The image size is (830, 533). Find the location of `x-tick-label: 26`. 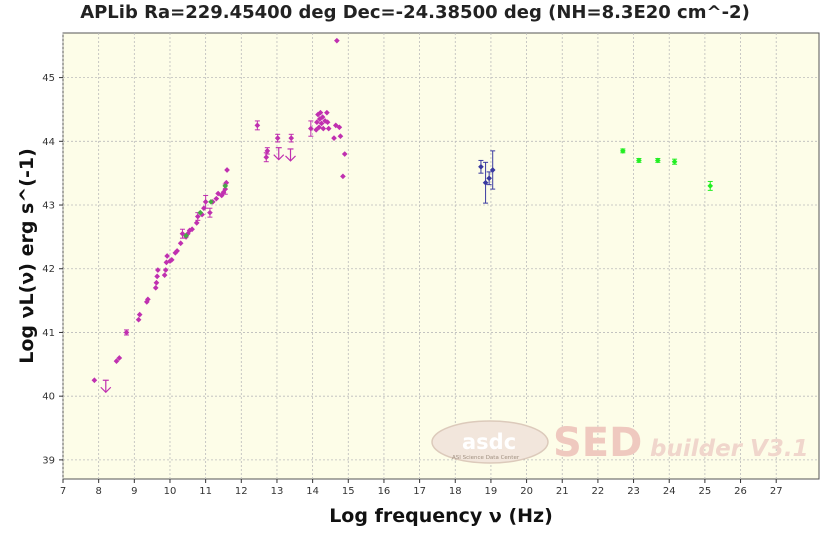

x-tick-label: 26 is located at coordinates (740, 491).